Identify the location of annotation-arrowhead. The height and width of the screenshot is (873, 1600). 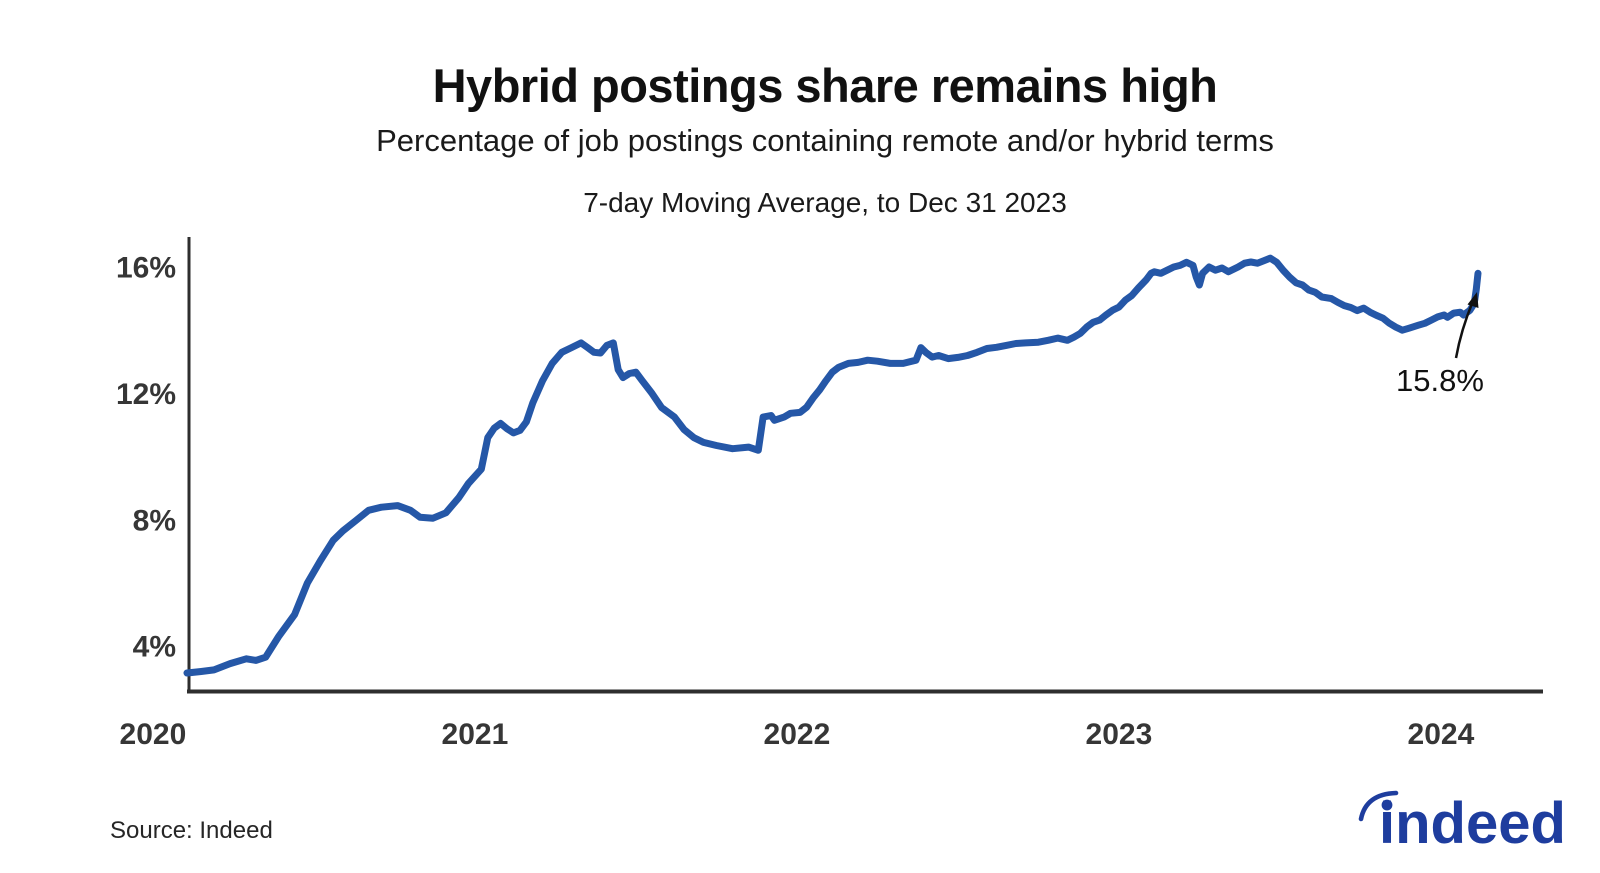
(1473, 300).